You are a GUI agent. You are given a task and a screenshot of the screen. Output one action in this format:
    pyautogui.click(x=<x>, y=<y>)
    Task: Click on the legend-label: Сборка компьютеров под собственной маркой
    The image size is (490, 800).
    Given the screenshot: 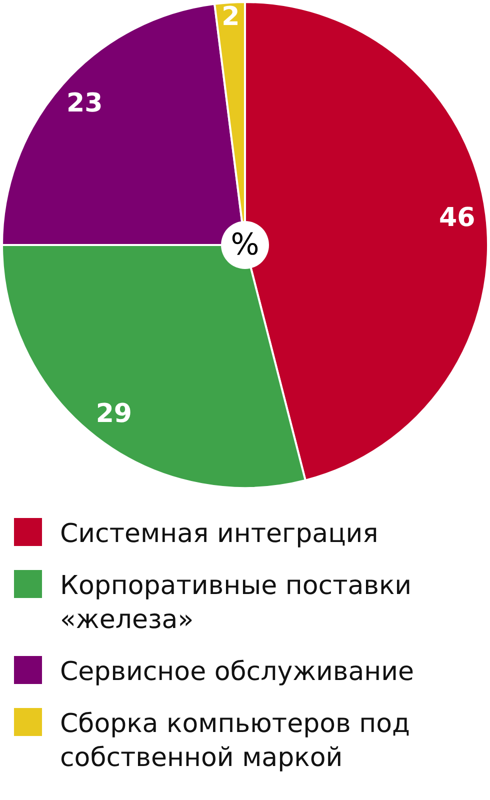 What is the action you would take?
    pyautogui.click(x=235, y=741)
    